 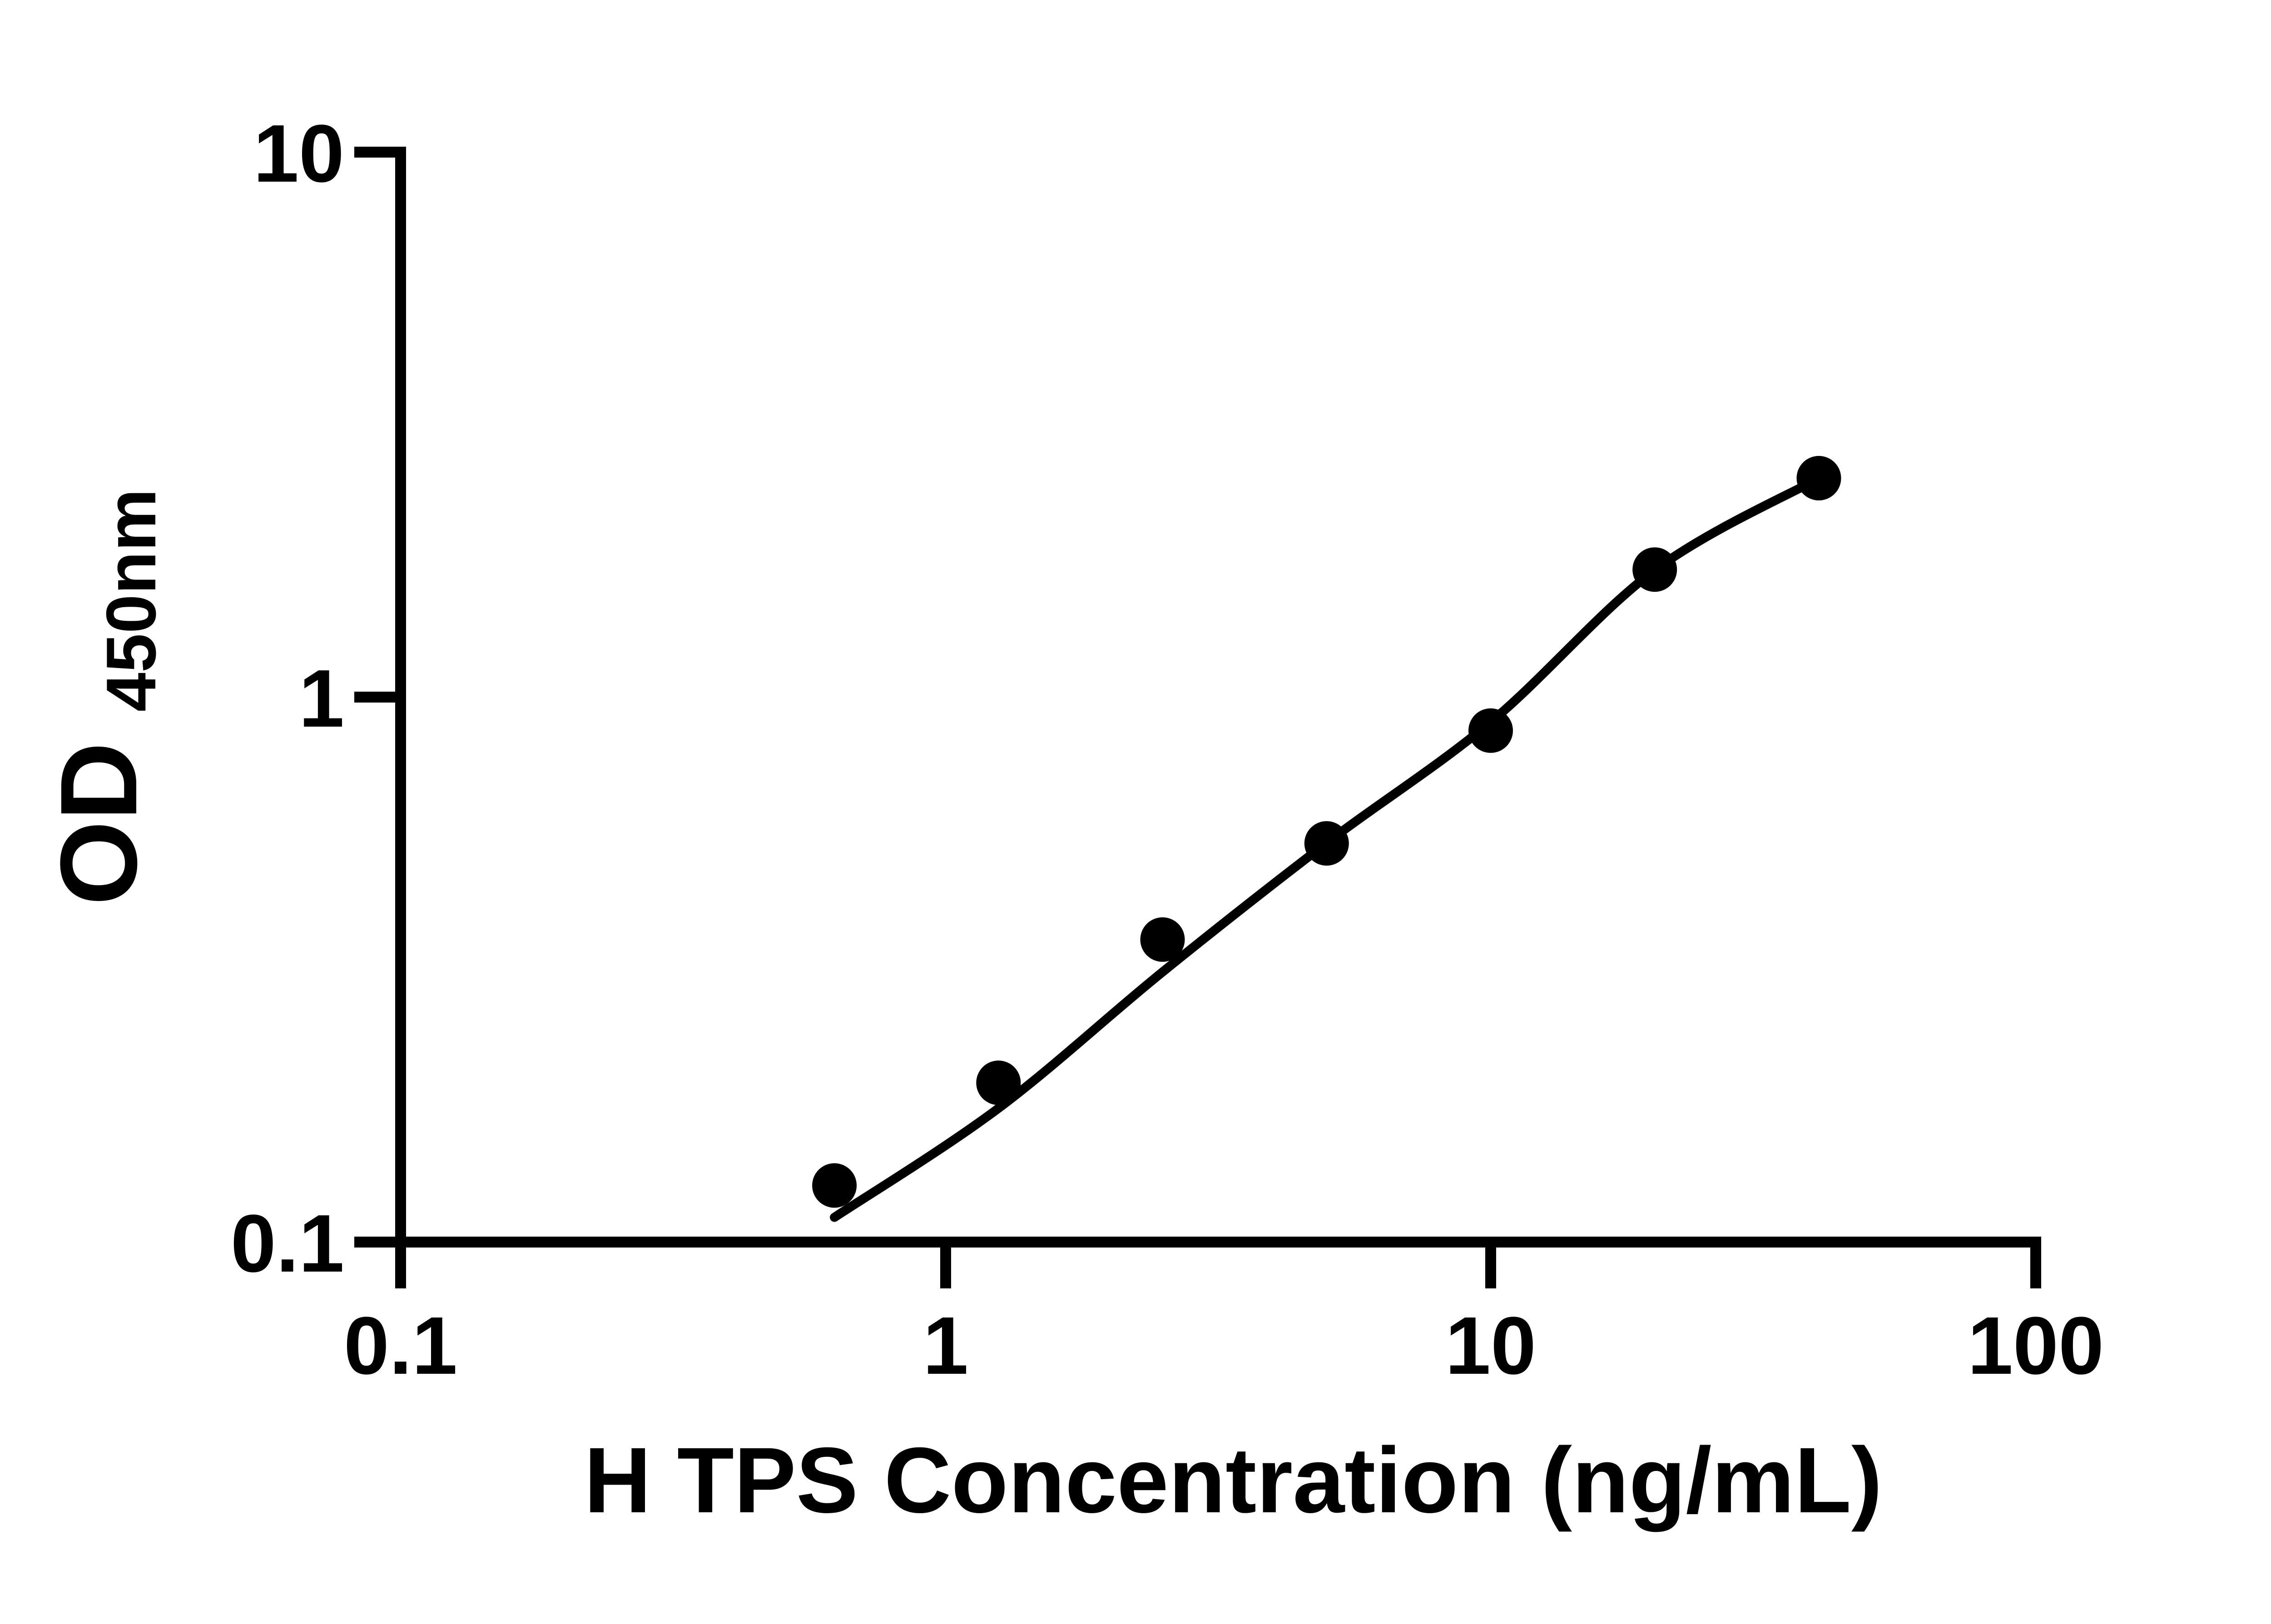 I want to click on x-axis-title-text: H TPS Concentration (ng/mL), so click(x=1233, y=1480).